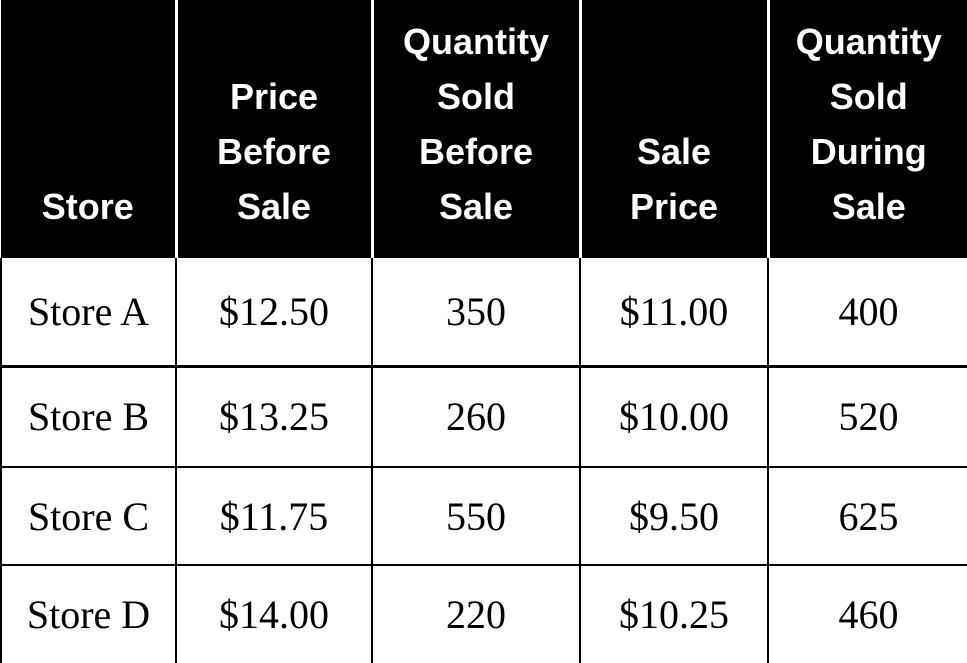  I want to click on header-quantity-sold-during-sale: Quantity Sold During Sale, so click(866, 129).